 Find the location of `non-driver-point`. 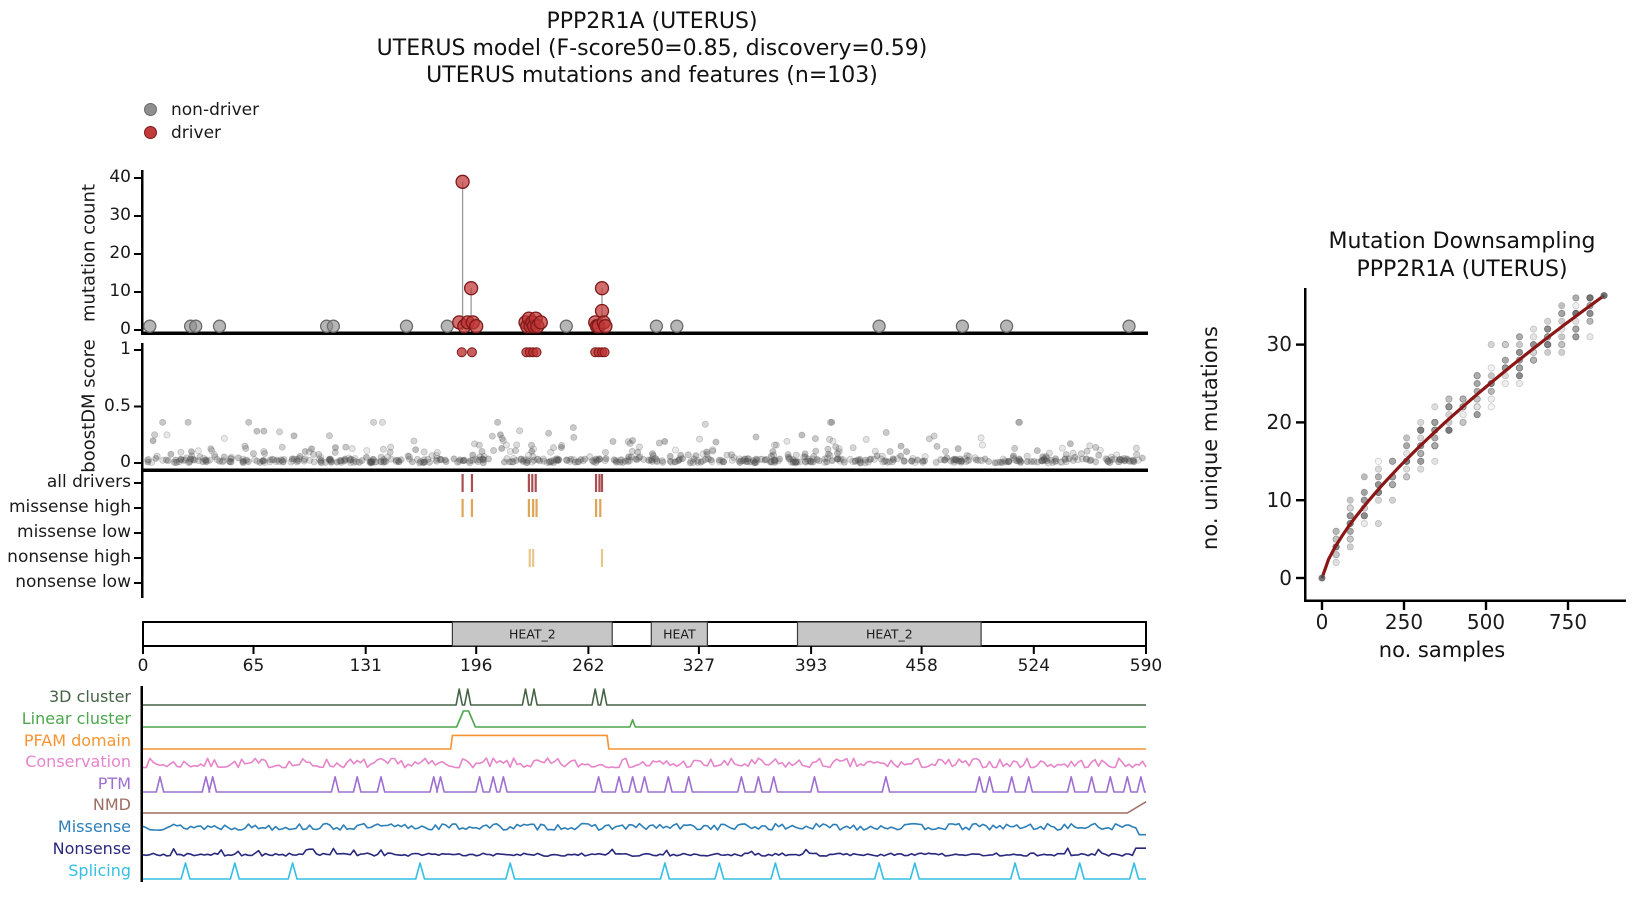

non-driver-point is located at coordinates (677, 326).